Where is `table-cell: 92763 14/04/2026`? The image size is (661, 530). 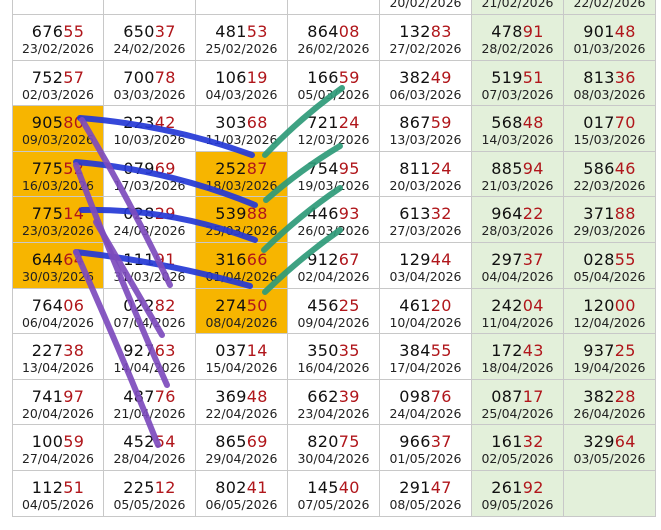 table-cell: 92763 14/04/2026 is located at coordinates (150, 357).